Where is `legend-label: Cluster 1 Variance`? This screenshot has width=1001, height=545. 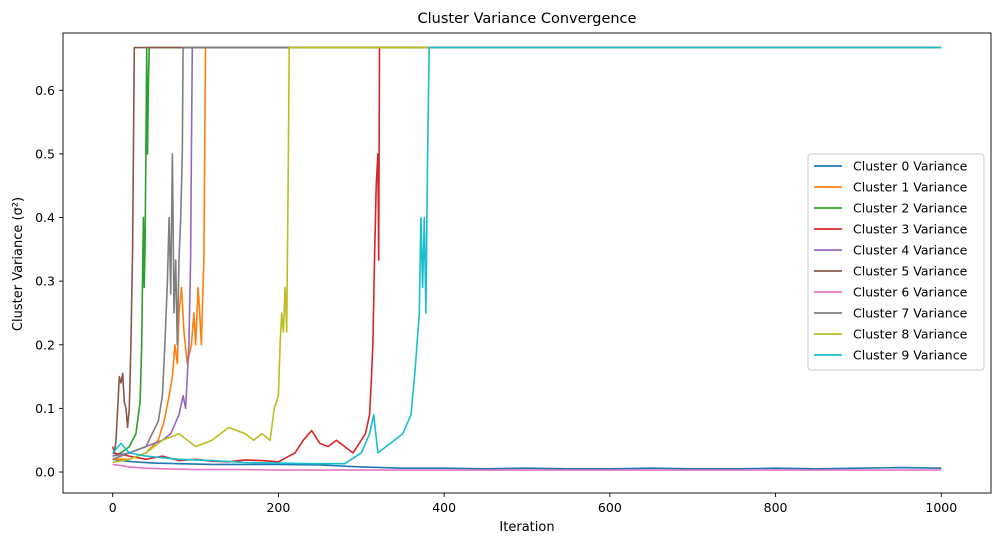
legend-label: Cluster 1 Variance is located at coordinates (910, 187).